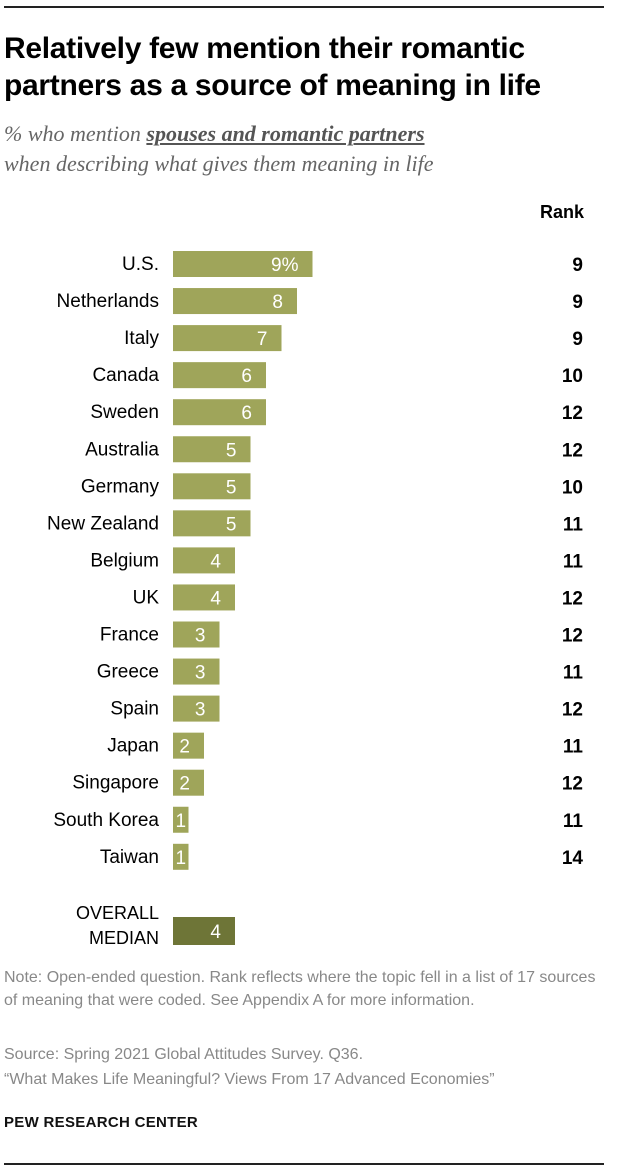  What do you see at coordinates (101, 1122) in the screenshot?
I see `brand-wordmark: PEW RESEARCH CENTER` at bounding box center [101, 1122].